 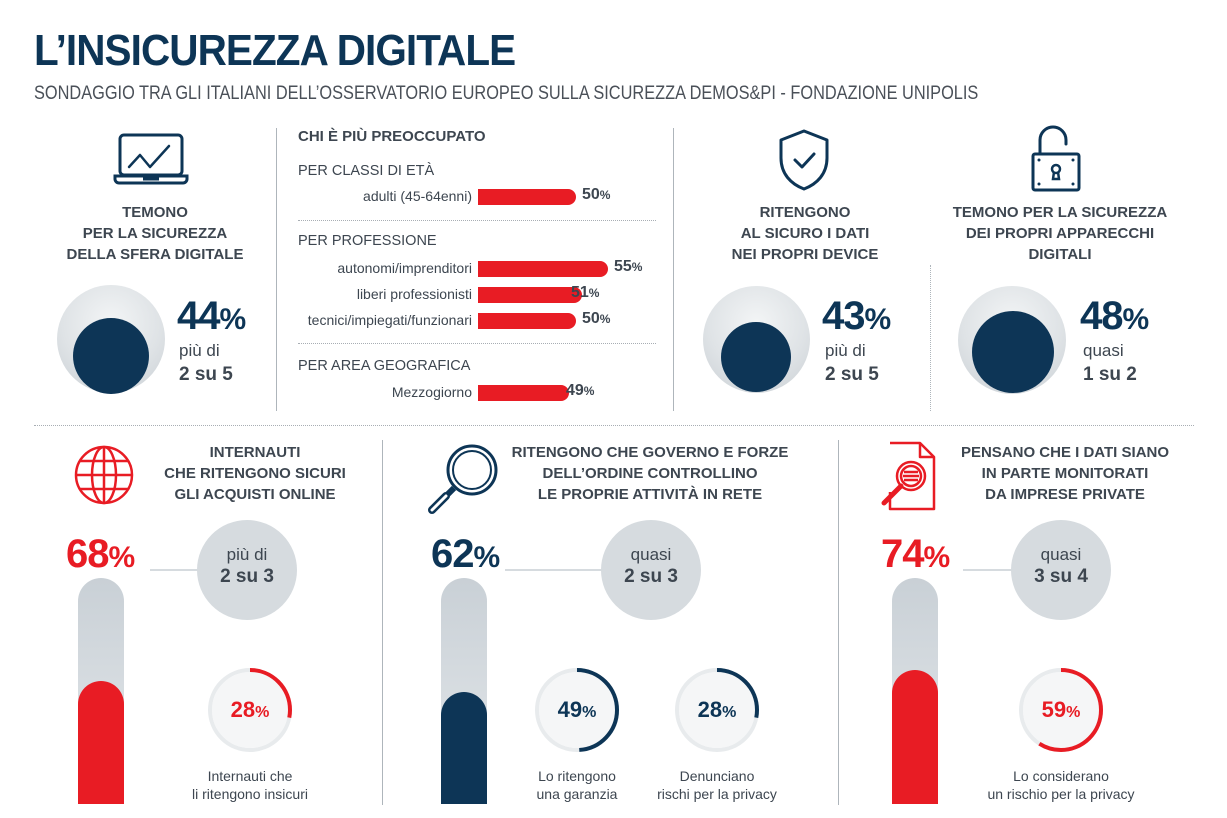 I want to click on stat-value: 48%, so click(x=1115, y=316).